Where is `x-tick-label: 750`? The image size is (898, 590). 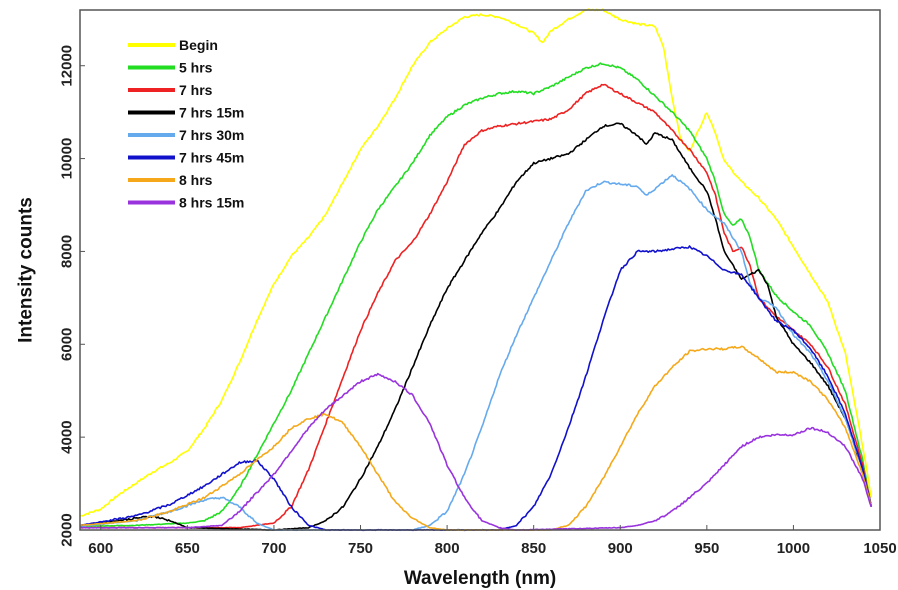
x-tick-label: 750 is located at coordinates (360, 548).